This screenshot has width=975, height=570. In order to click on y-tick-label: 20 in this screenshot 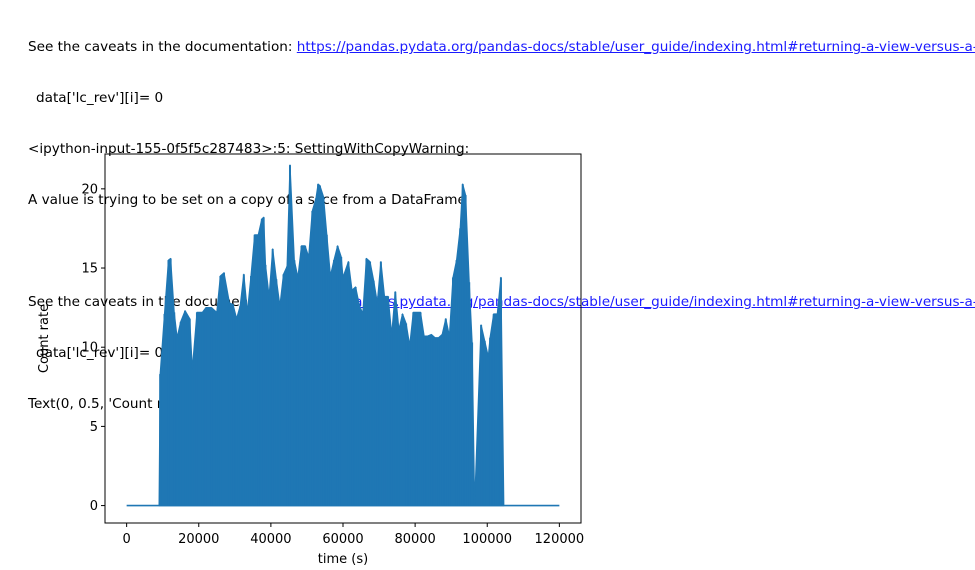, I will do `click(89, 189)`.